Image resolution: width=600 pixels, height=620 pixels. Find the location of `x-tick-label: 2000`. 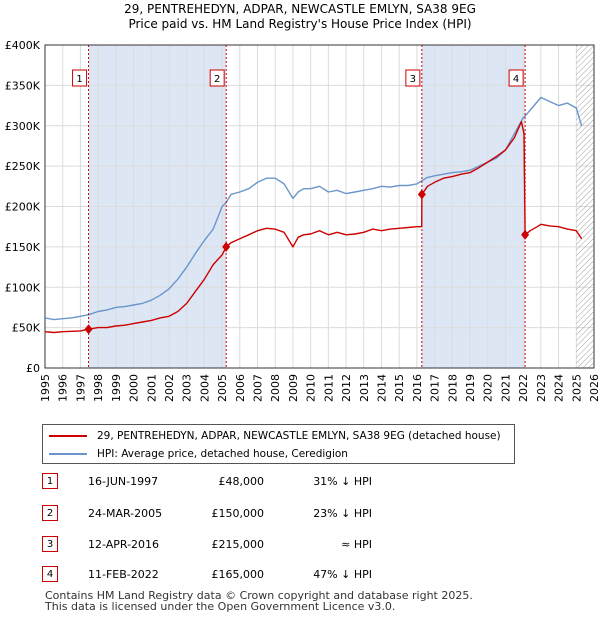

x-tick-label: 2000 is located at coordinates (134, 388).